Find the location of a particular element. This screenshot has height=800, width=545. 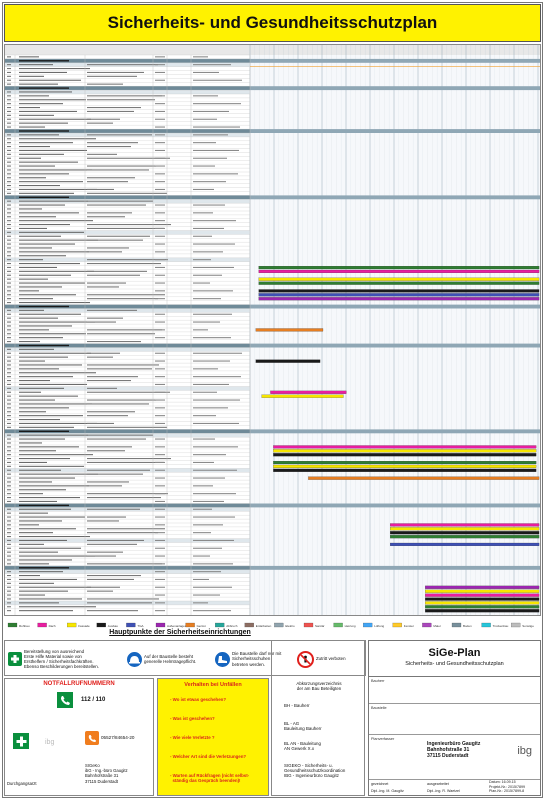

accident-step: ständig das Gespräch beenden)! is located at coordinates (205, 780).